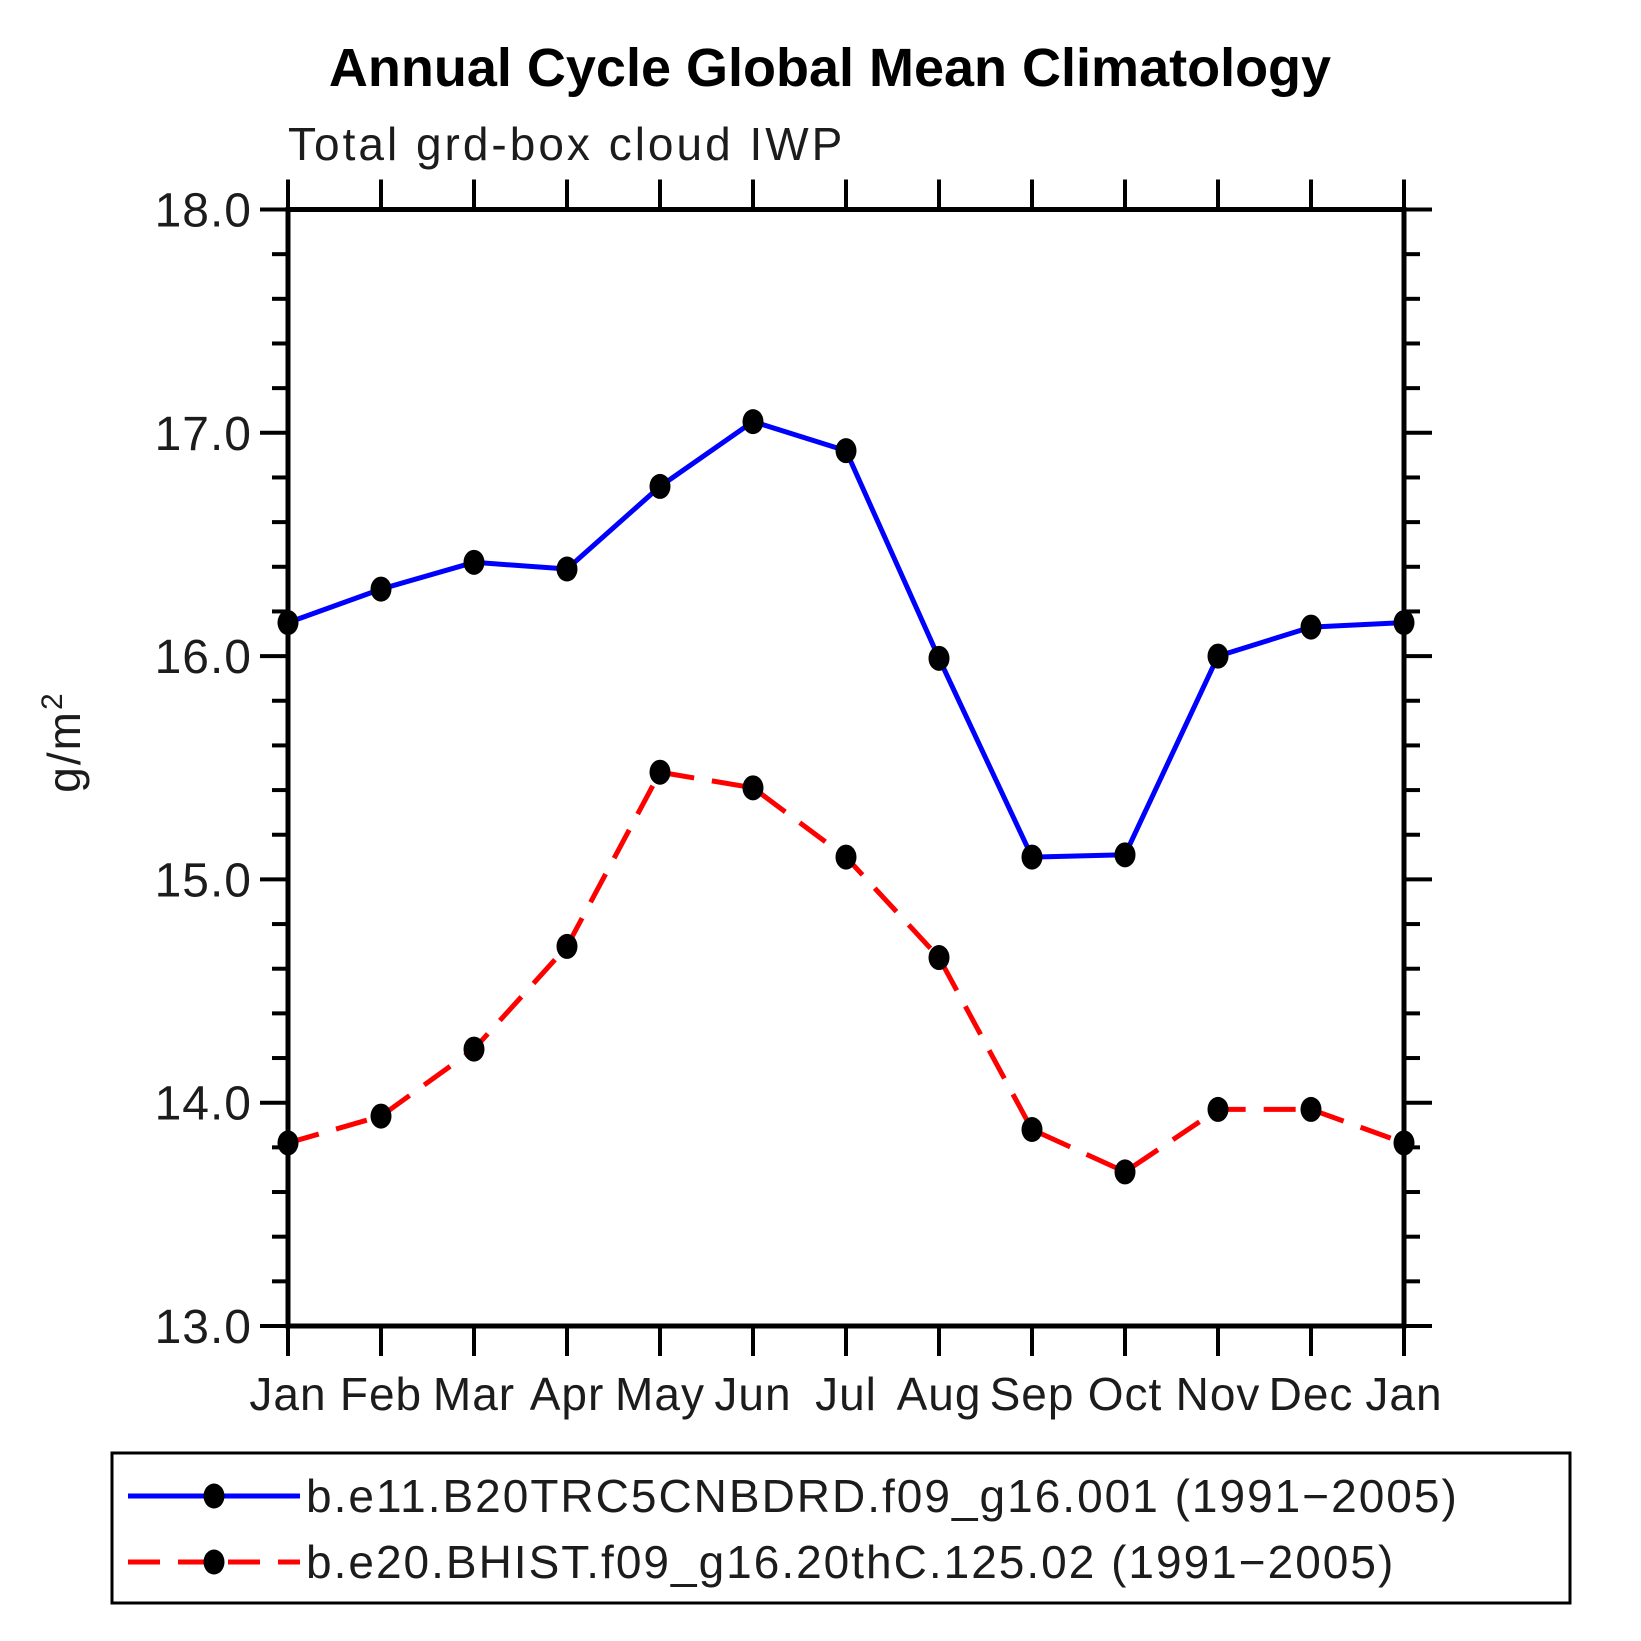  Describe the element at coordinates (474, 1394) in the screenshot. I see `x-axis-tick-label: Mar` at that location.